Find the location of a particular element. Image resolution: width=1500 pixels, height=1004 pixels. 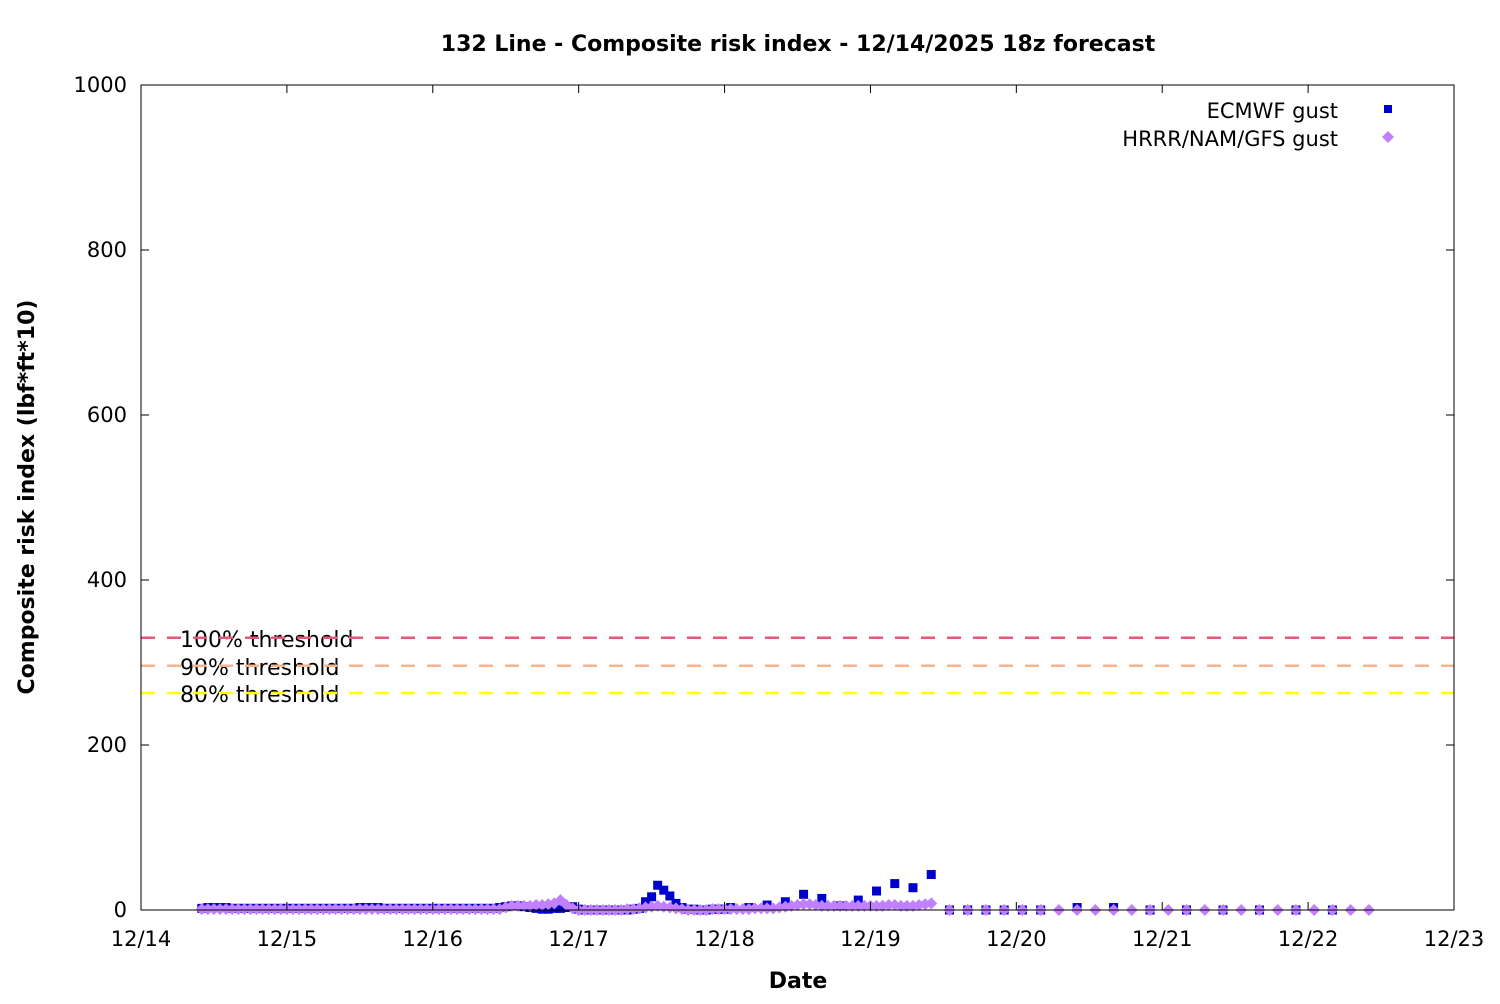

x-tick-label: 12/23 is located at coordinates (1454, 939).